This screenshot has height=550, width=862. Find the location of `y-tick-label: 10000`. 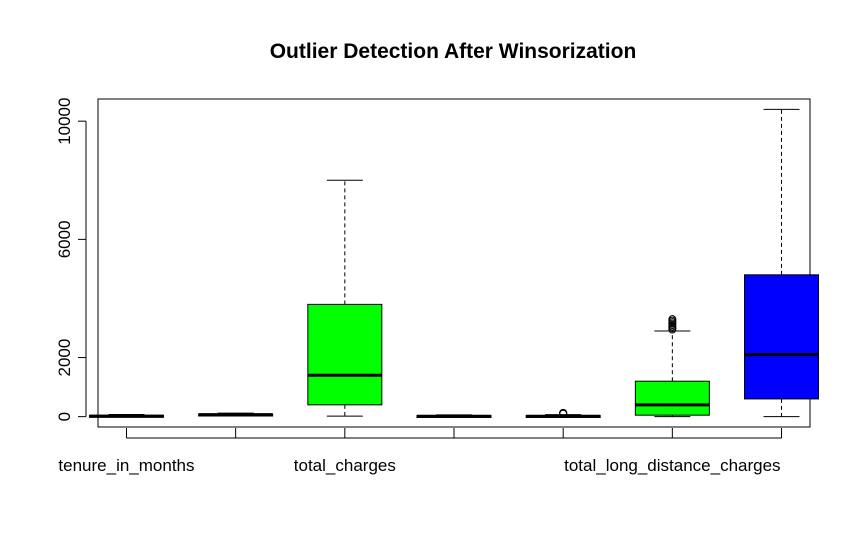

y-tick-label: 10000 is located at coordinates (64, 121).